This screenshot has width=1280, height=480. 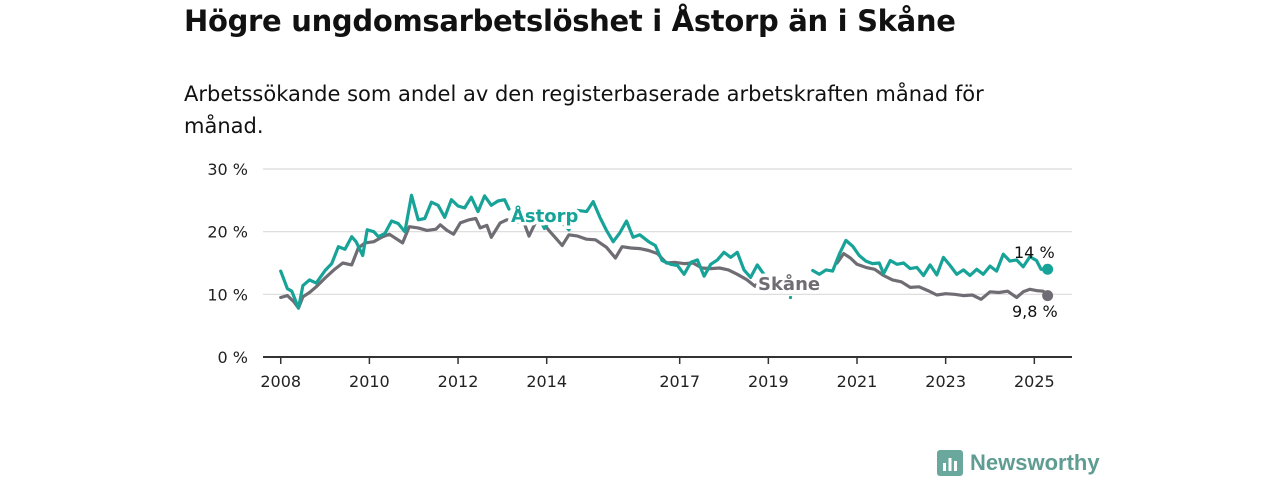 What do you see at coordinates (857, 381) in the screenshot?
I see `x-tick-label: 2021` at bounding box center [857, 381].